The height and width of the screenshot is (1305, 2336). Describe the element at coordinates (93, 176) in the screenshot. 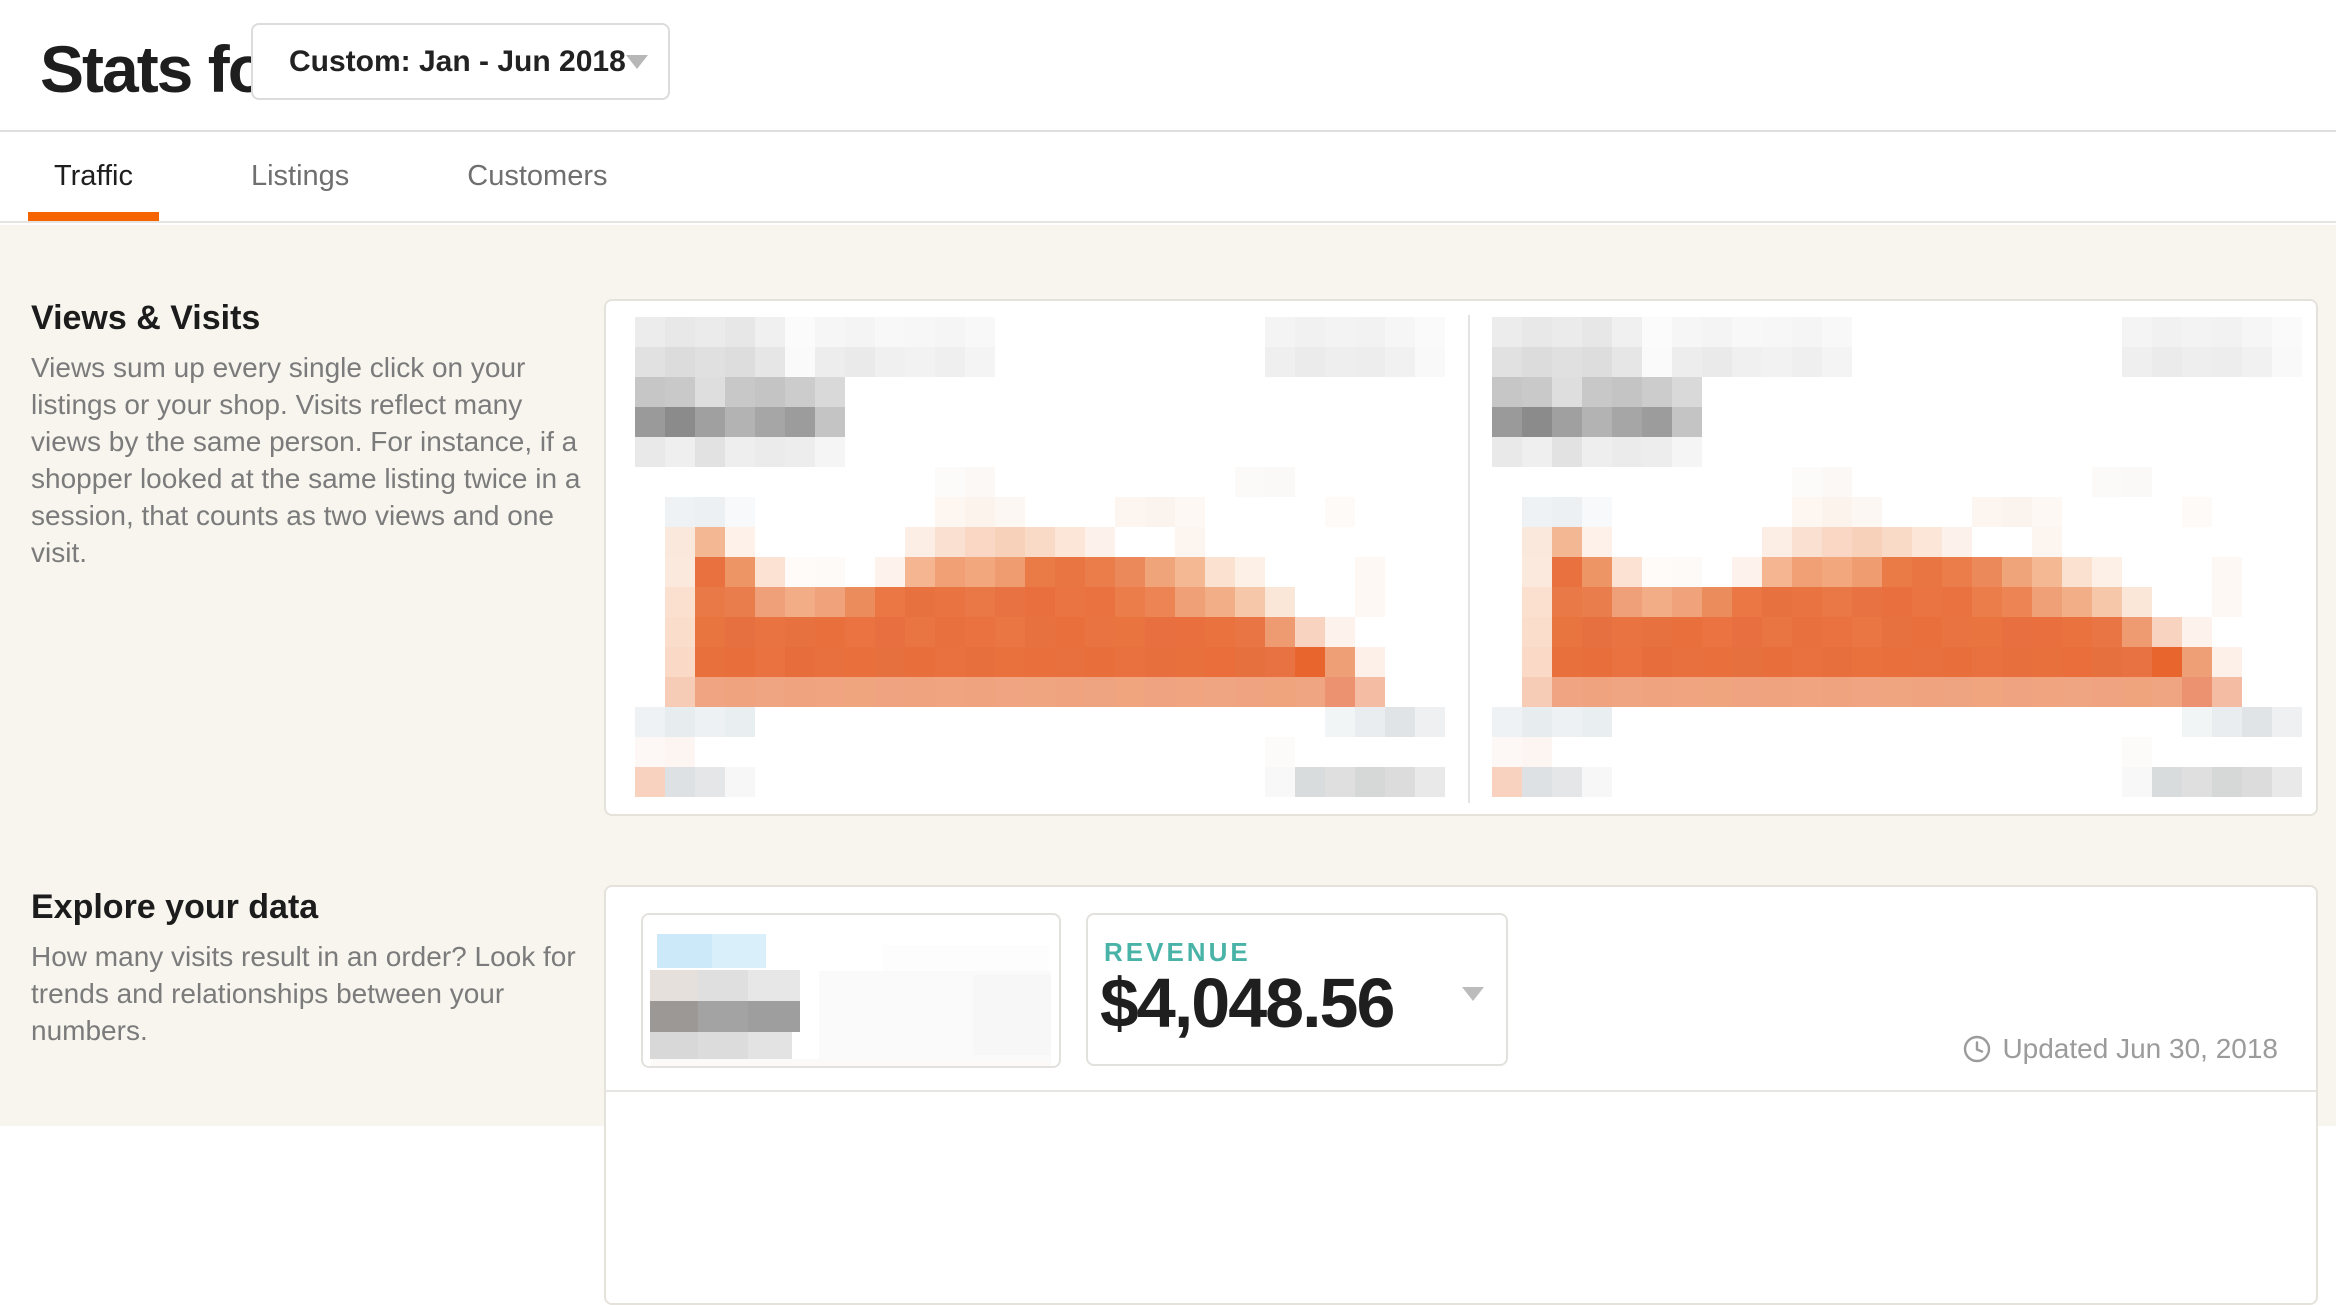

I see `tab-traffic: Traffic` at that location.